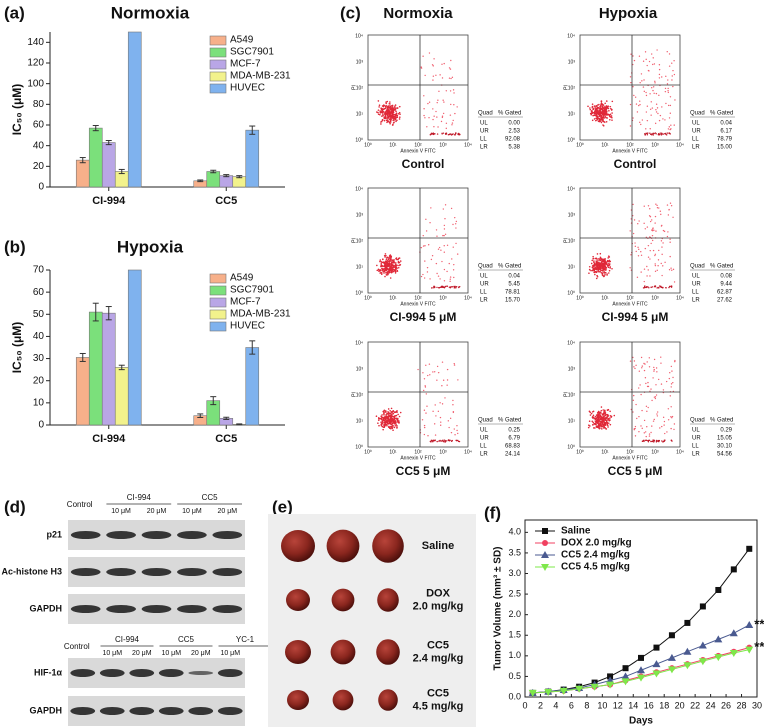 This screenshot has height=727, width=764. I want to click on legend-label: HUVEC, so click(247, 326).